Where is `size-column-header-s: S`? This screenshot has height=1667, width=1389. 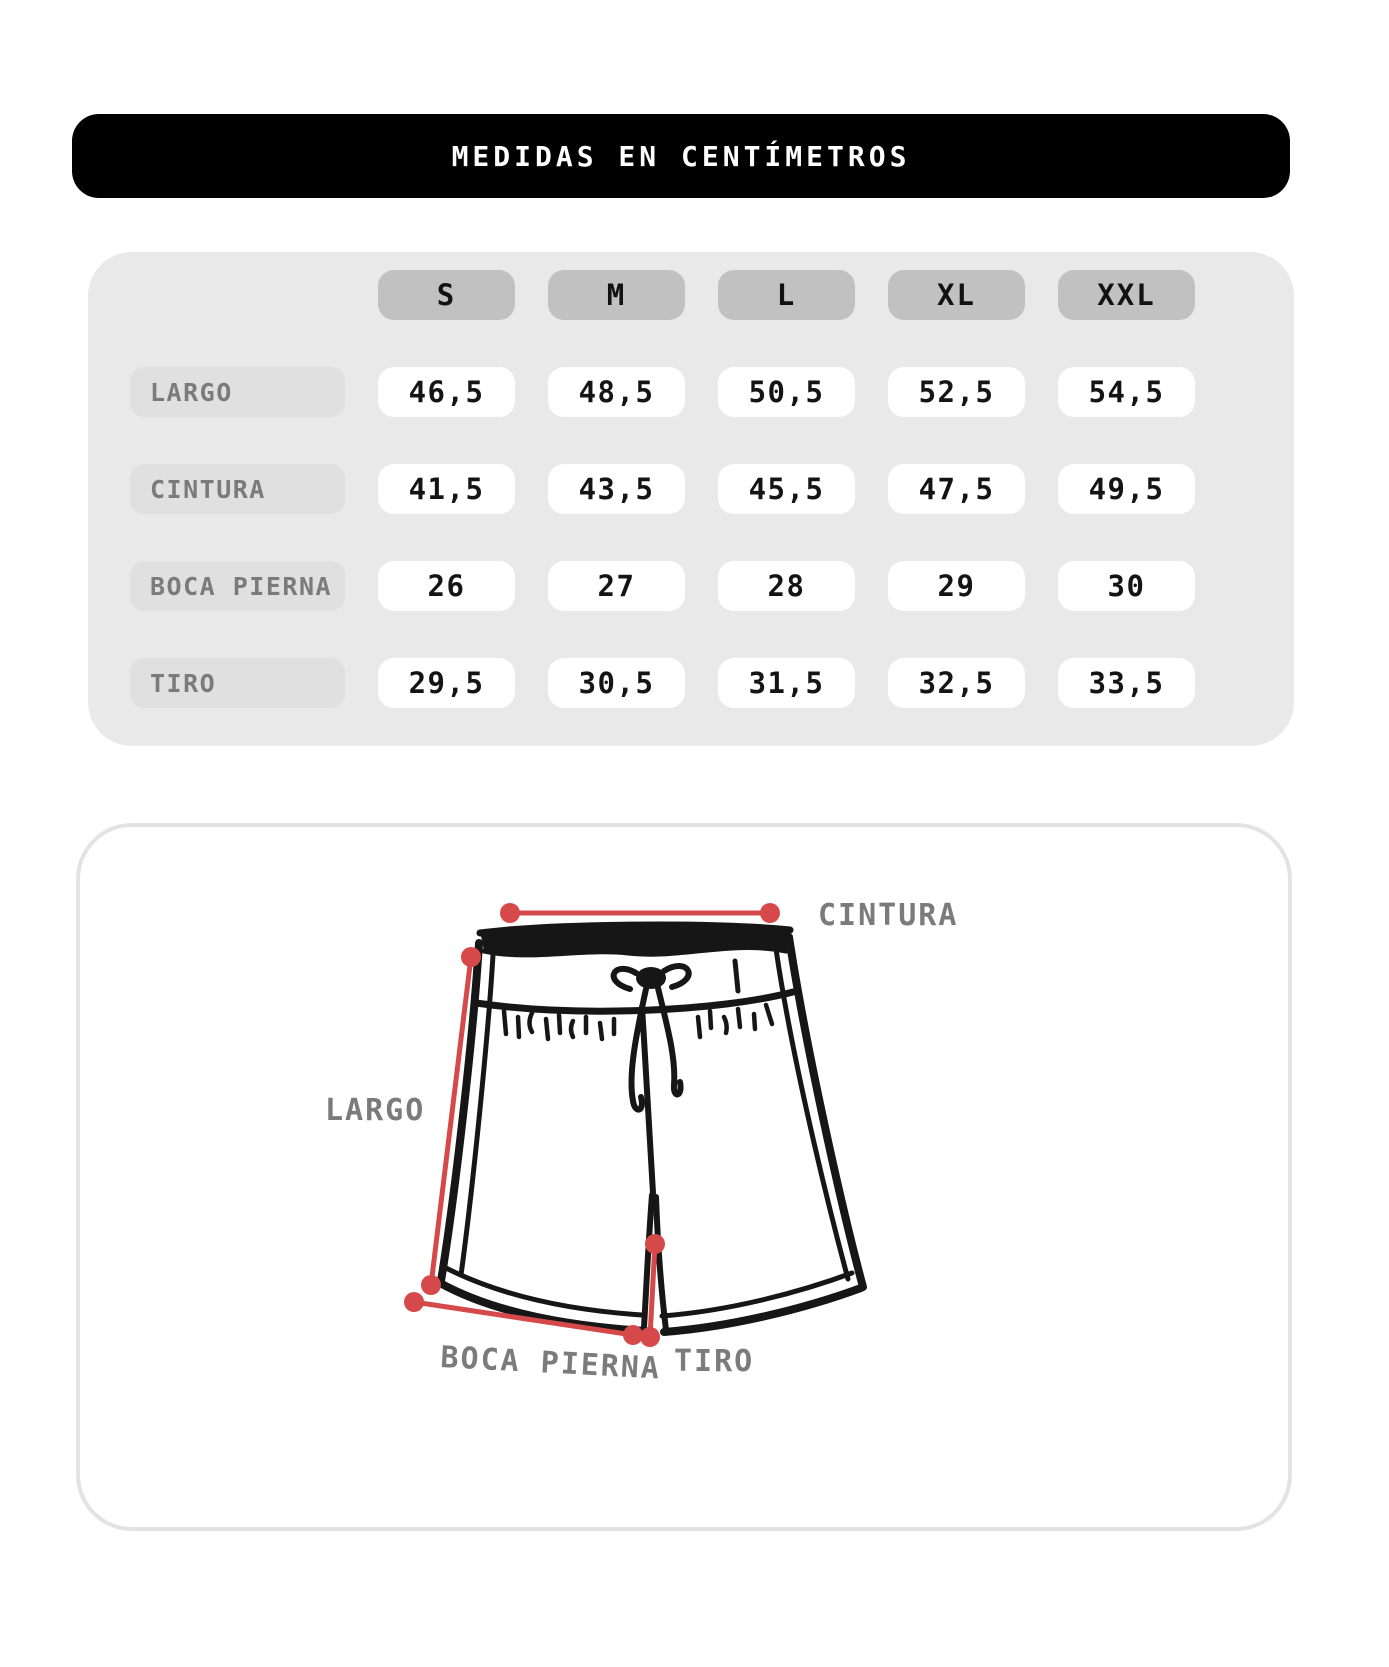 size-column-header-s: S is located at coordinates (446, 295).